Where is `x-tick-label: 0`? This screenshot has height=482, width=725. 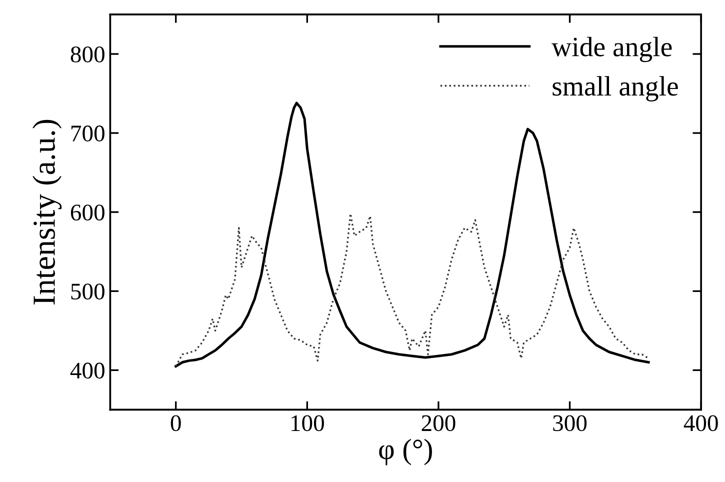 x-tick-label: 0 is located at coordinates (175, 423).